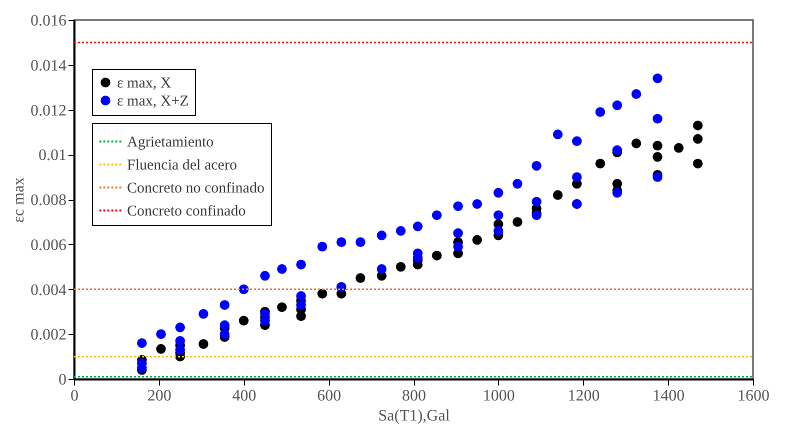 Image resolution: width=790 pixels, height=436 pixels. I want to click on y-tick-label: 0.016, so click(48, 21).